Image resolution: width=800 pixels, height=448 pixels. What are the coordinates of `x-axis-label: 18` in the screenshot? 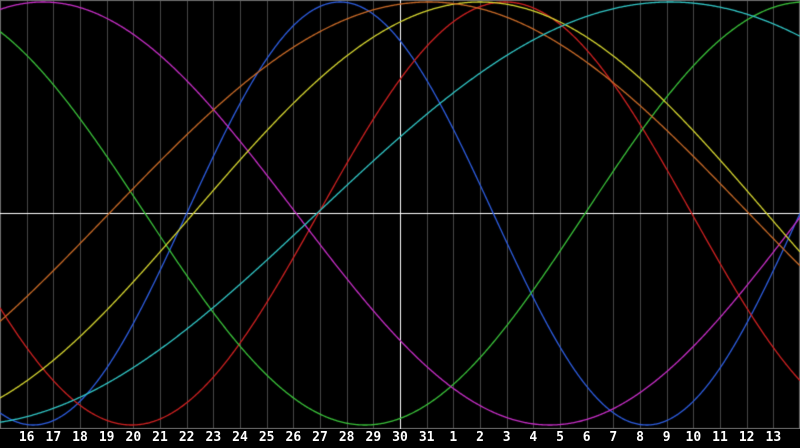 It's located at (80, 437).